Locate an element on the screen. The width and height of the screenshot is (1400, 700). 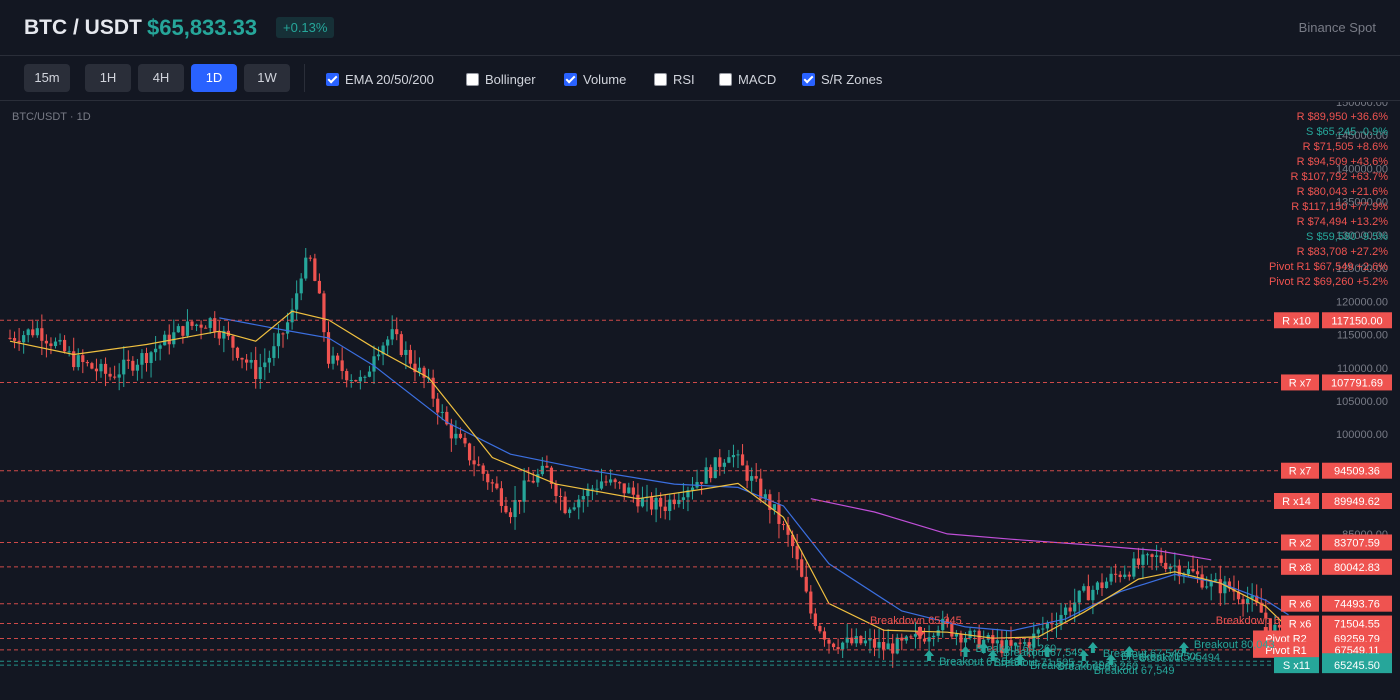
macd-toggle-label: MACD is located at coordinates (757, 79).